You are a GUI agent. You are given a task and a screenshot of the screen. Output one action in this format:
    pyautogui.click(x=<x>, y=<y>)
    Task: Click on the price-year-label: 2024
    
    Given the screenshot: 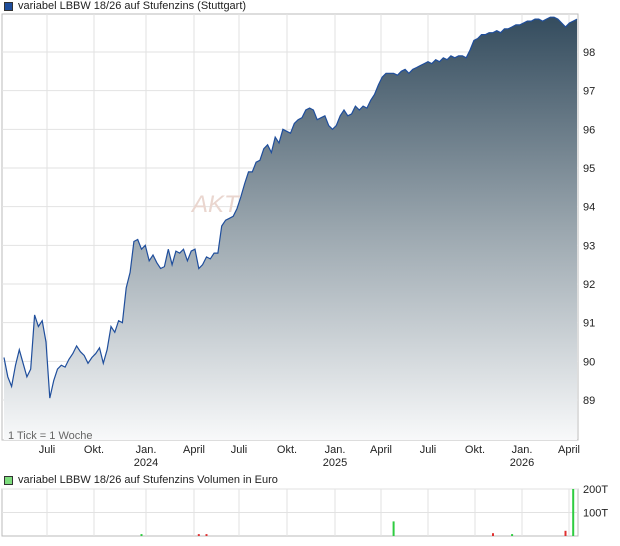 What is the action you would take?
    pyautogui.click(x=146, y=463)
    